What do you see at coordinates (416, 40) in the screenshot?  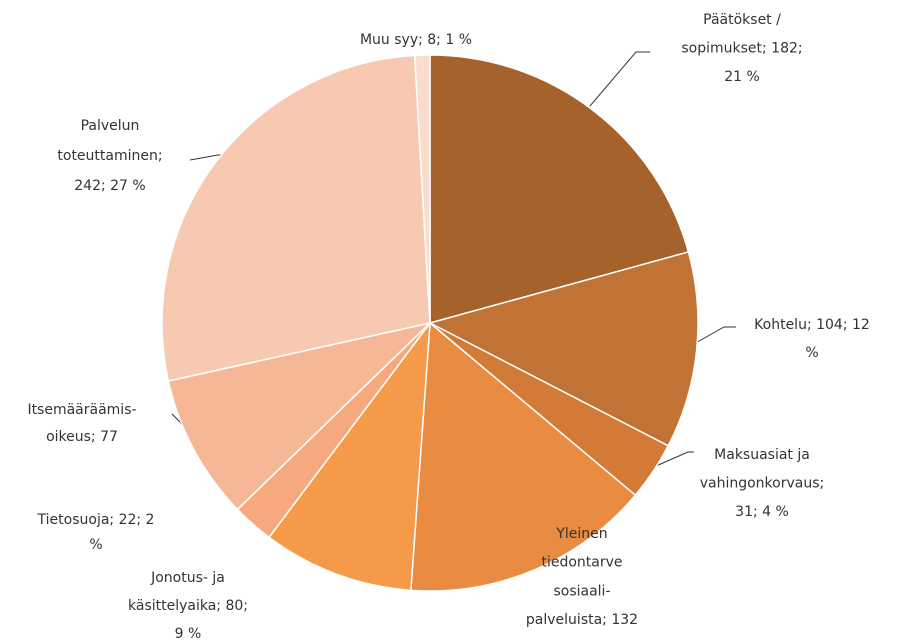 I see `slice-label: Muu syy; 8; 1 %` at bounding box center [416, 40].